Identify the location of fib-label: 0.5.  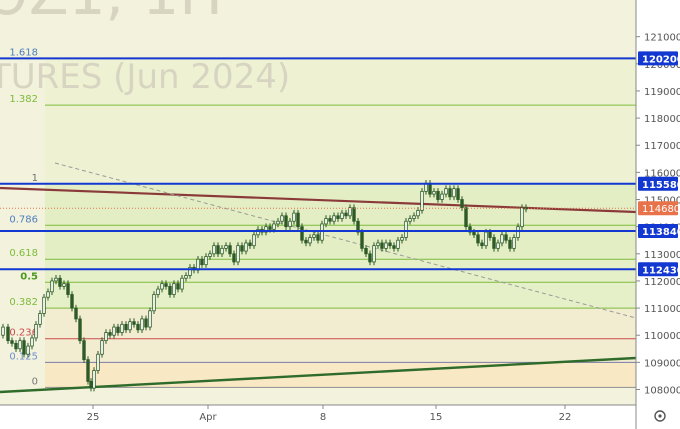
(29, 276).